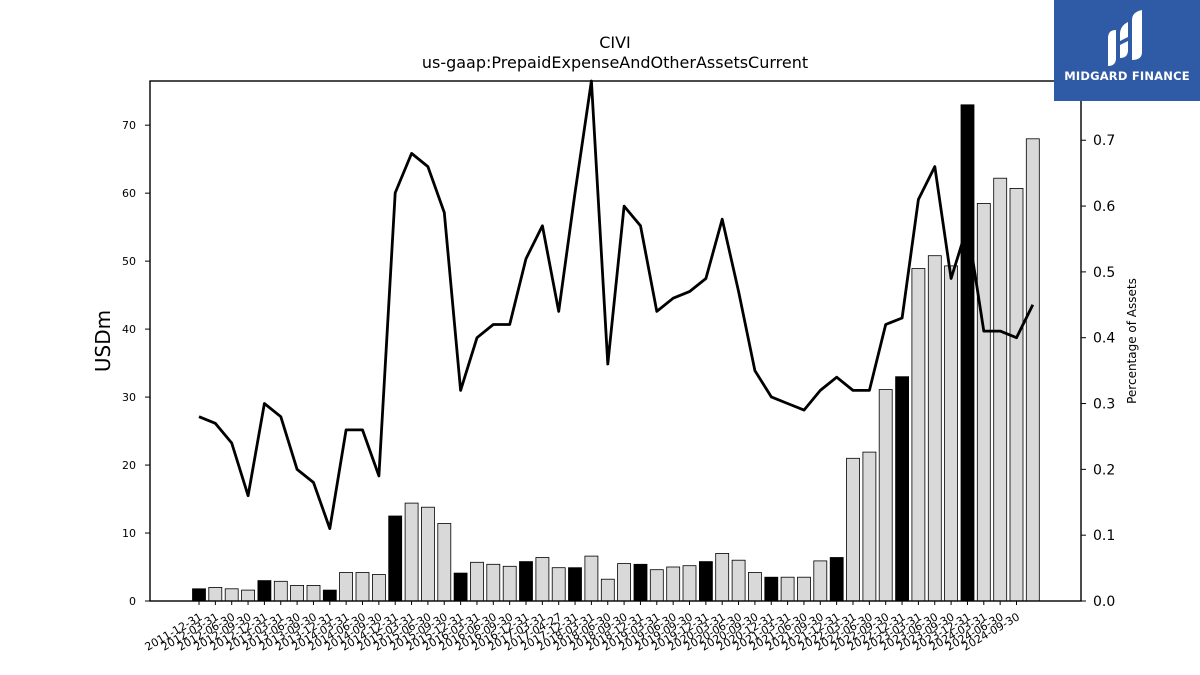  I want to click on brand-logo: MIDGARD FINANCE, so click(1127, 50).